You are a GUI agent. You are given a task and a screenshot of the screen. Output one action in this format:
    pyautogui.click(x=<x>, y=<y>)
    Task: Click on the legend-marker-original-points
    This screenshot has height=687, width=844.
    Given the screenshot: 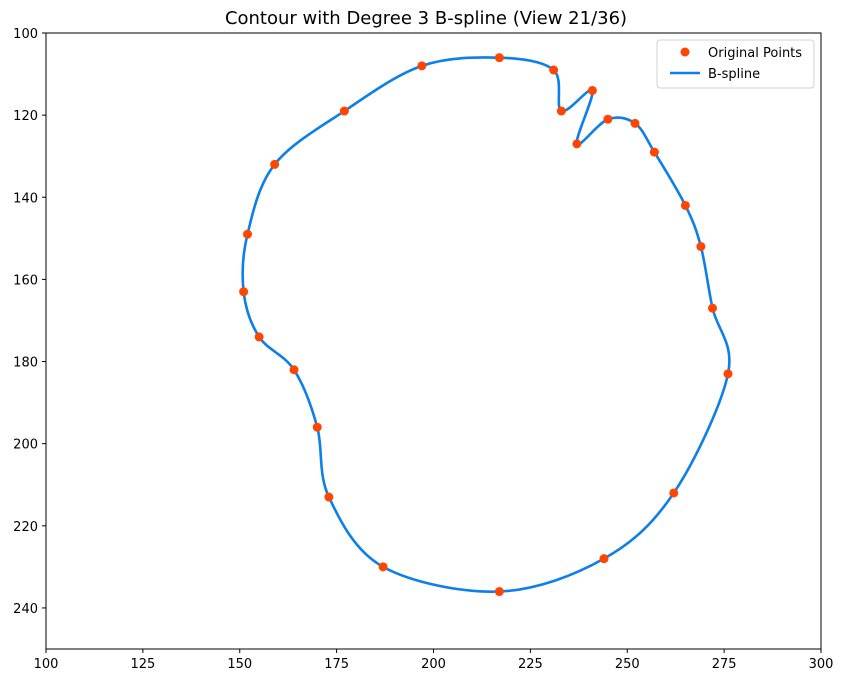 What is the action you would take?
    pyautogui.click(x=685, y=52)
    